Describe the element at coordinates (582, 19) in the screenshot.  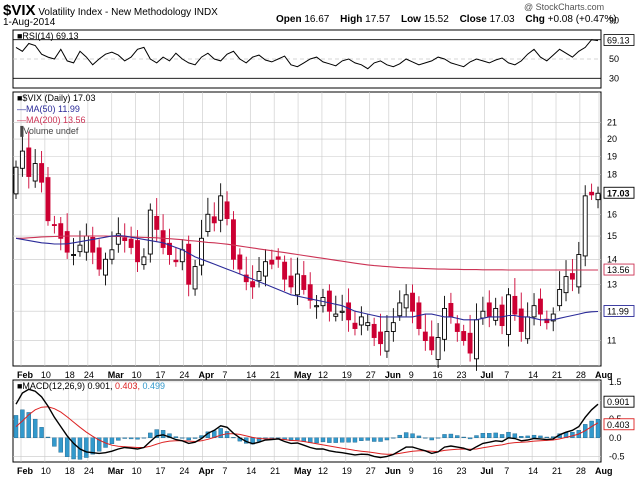
I see `change-value: +0.08 (+0.47%)` at that location.